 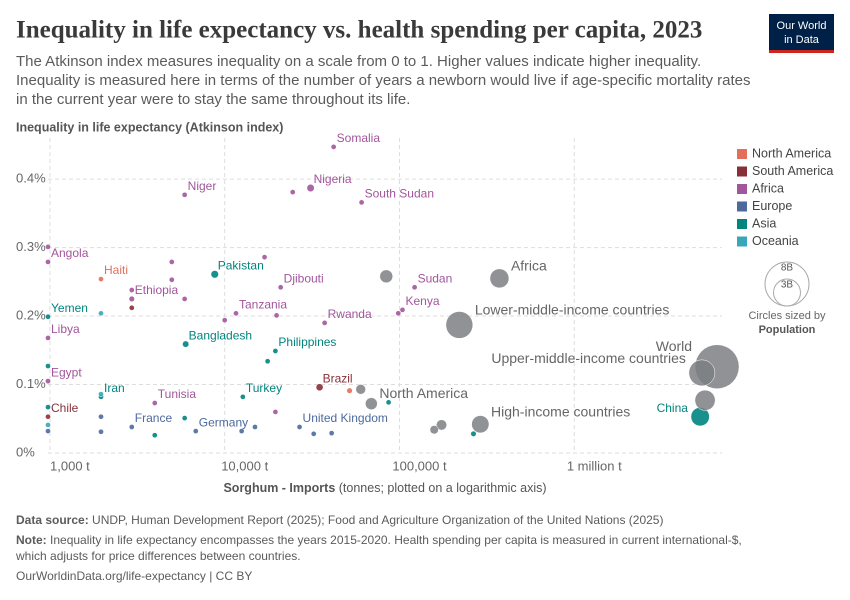 I want to click on point-label: Rwanda, so click(x=350, y=314).